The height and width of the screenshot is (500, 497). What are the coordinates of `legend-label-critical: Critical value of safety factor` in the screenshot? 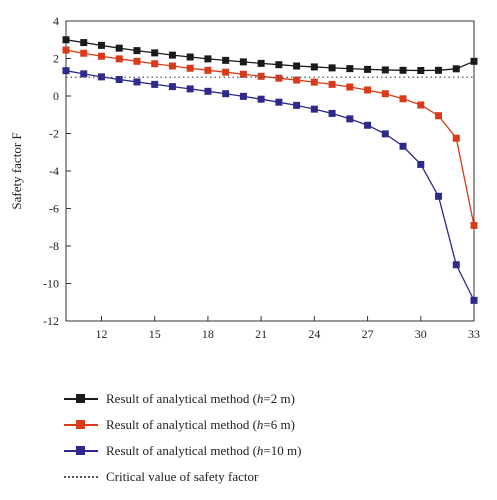 It's located at (182, 476).